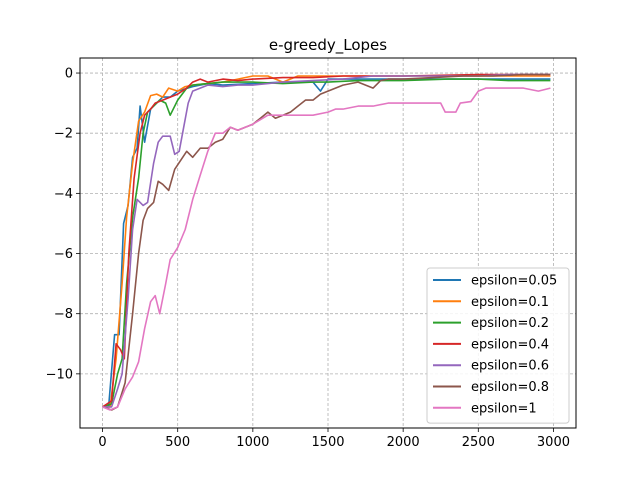 The width and height of the screenshot is (640, 480). What do you see at coordinates (69, 74) in the screenshot?
I see `y-tick-label: 0` at bounding box center [69, 74].